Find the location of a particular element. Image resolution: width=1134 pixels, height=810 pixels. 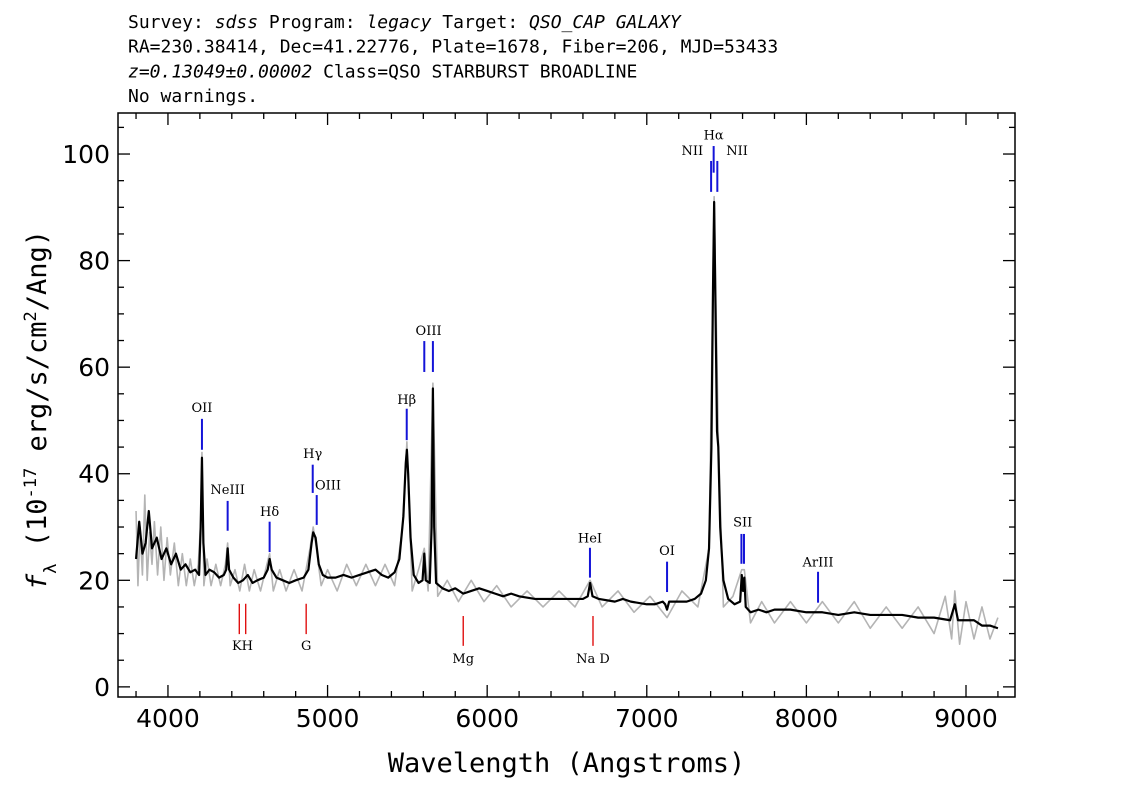

header-text: QSO_CAP GALAXY is located at coordinates (605, 22).